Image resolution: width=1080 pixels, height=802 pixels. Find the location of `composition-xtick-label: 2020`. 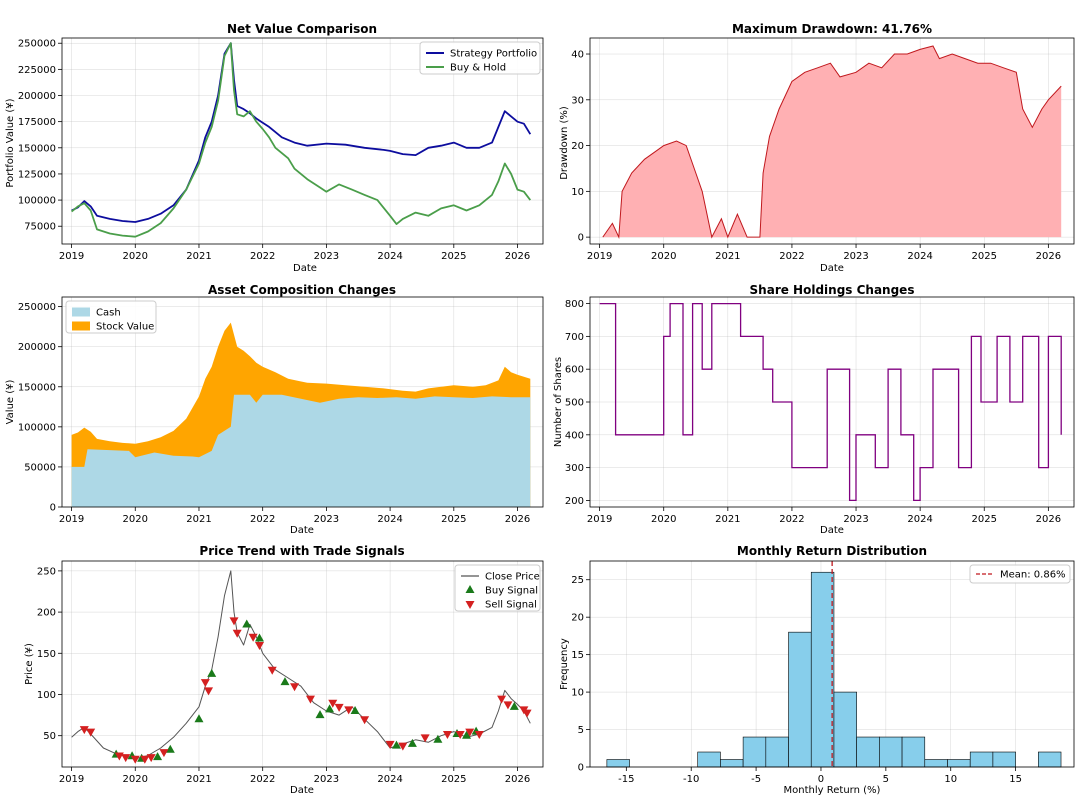

composition-xtick-label: 2020 is located at coordinates (135, 519).